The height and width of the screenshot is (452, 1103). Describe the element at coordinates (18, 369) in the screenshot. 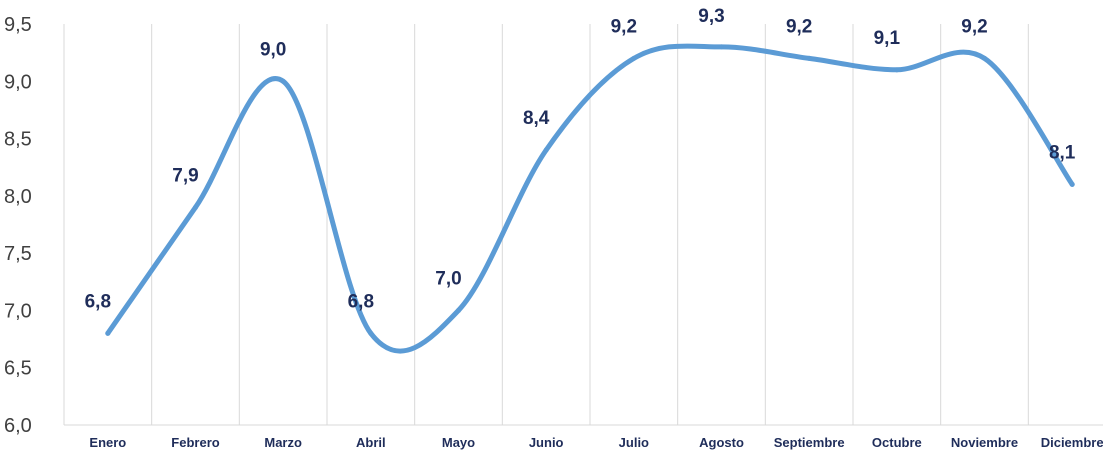

I see `y-tick-label: 6,5` at that location.